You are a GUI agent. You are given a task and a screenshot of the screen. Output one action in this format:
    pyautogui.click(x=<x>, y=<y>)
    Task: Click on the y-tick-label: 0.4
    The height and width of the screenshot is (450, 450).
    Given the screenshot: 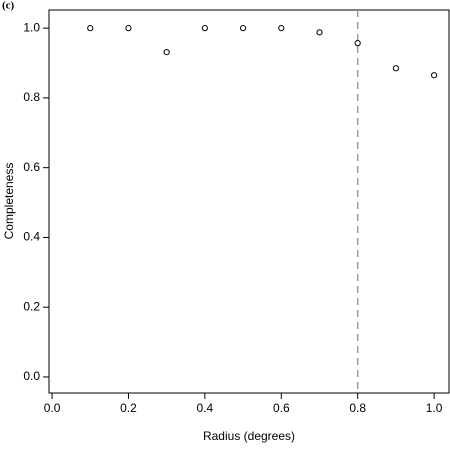 What is the action you would take?
    pyautogui.click(x=31, y=237)
    